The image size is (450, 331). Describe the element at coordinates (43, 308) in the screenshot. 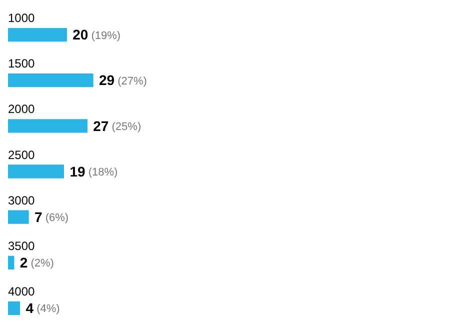

I see `data-label: 4 (4%)` at that location.